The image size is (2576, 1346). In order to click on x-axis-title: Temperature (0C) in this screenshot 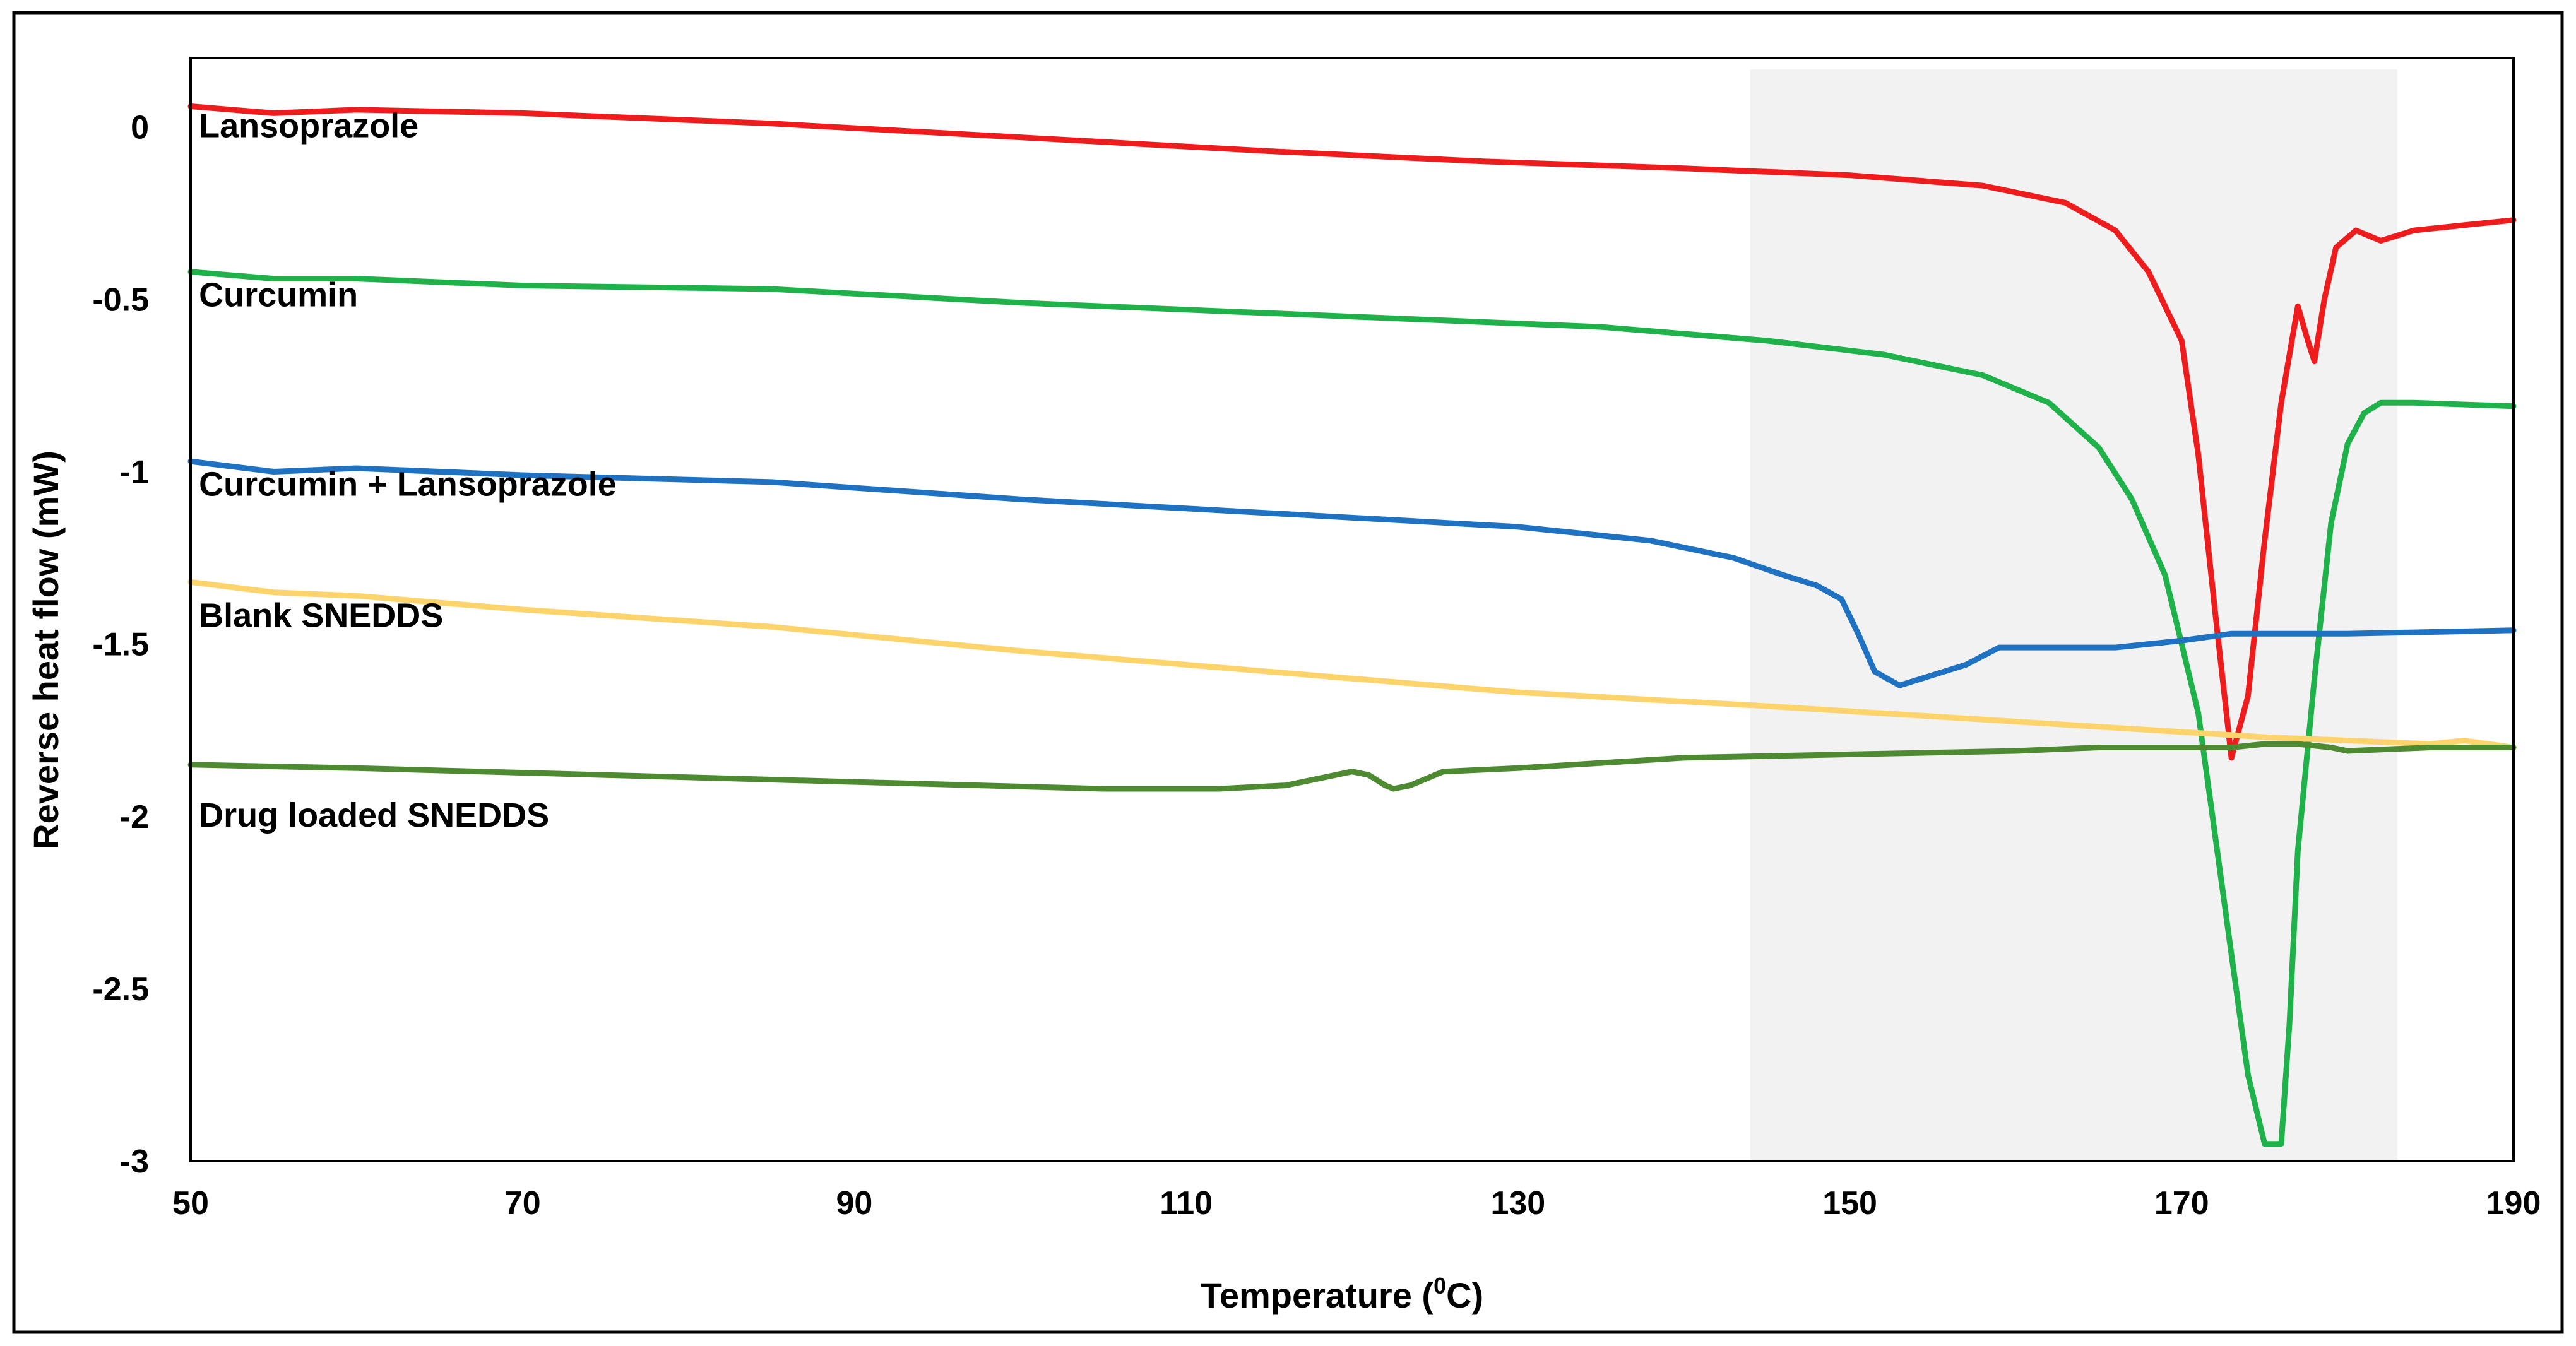, I will do `click(1342, 1294)`.